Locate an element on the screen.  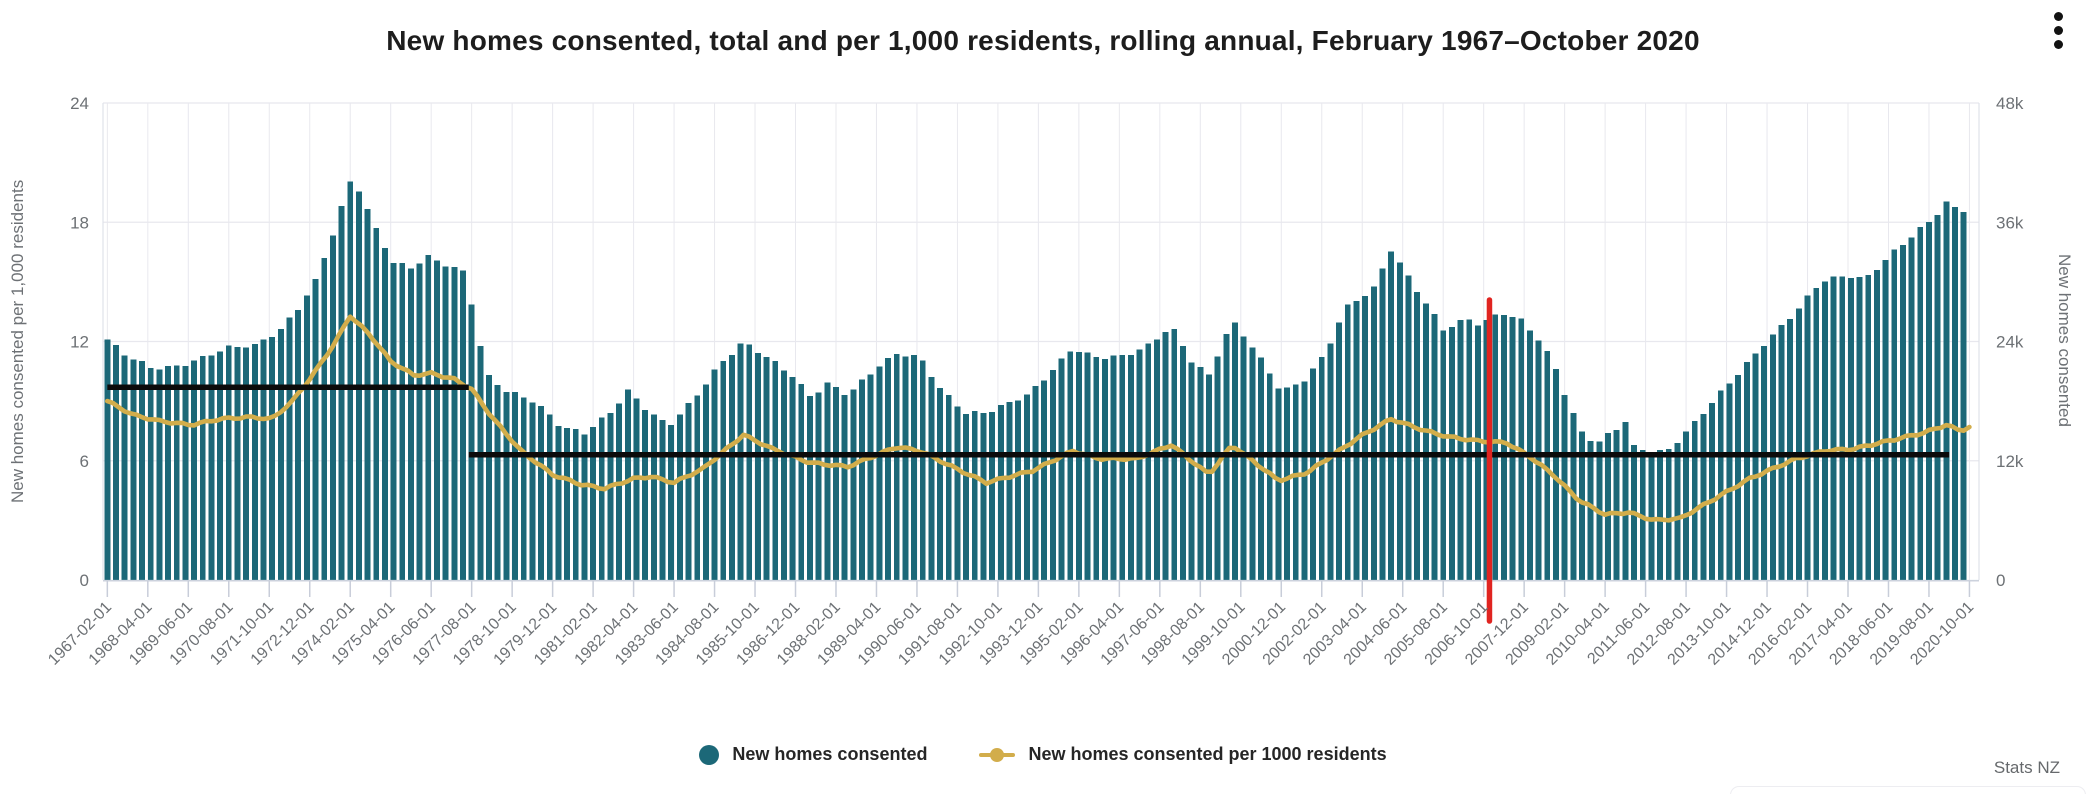
kebab-menu-icon is located at coordinates (2058, 30).